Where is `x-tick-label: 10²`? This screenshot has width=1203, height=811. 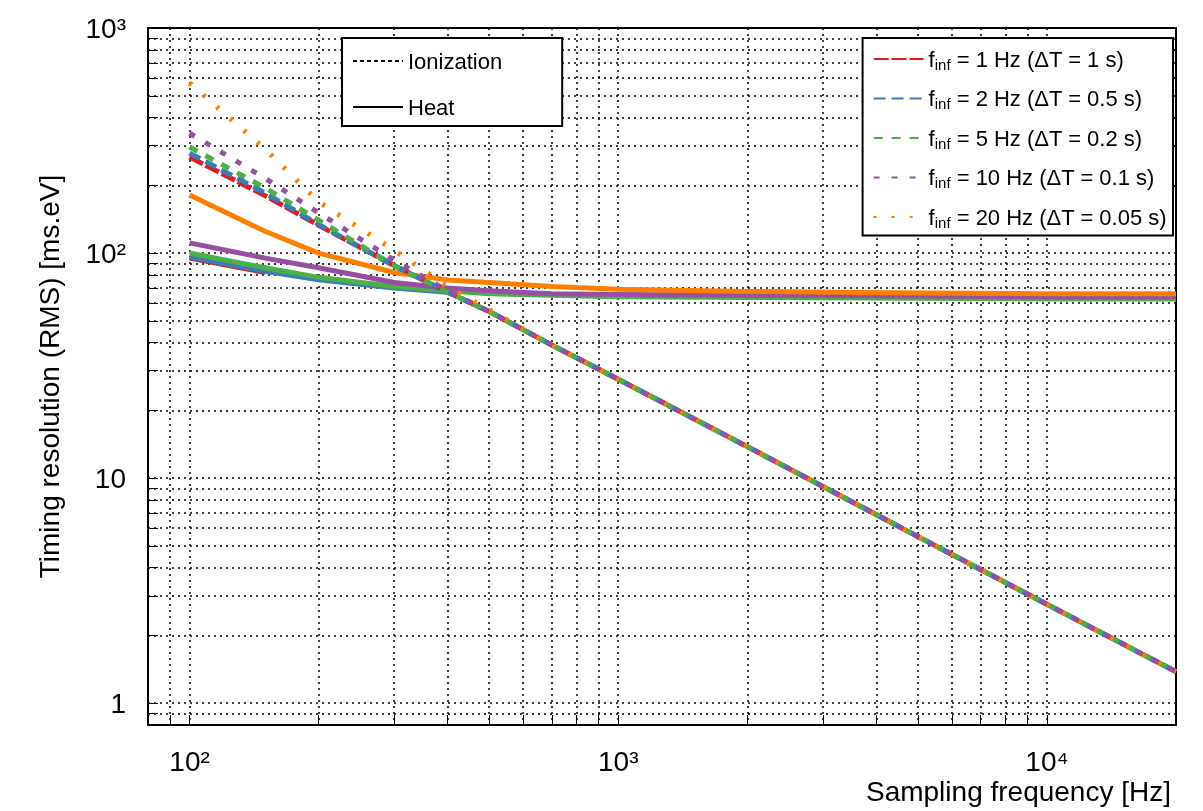 x-tick-label: 10² is located at coordinates (189, 761).